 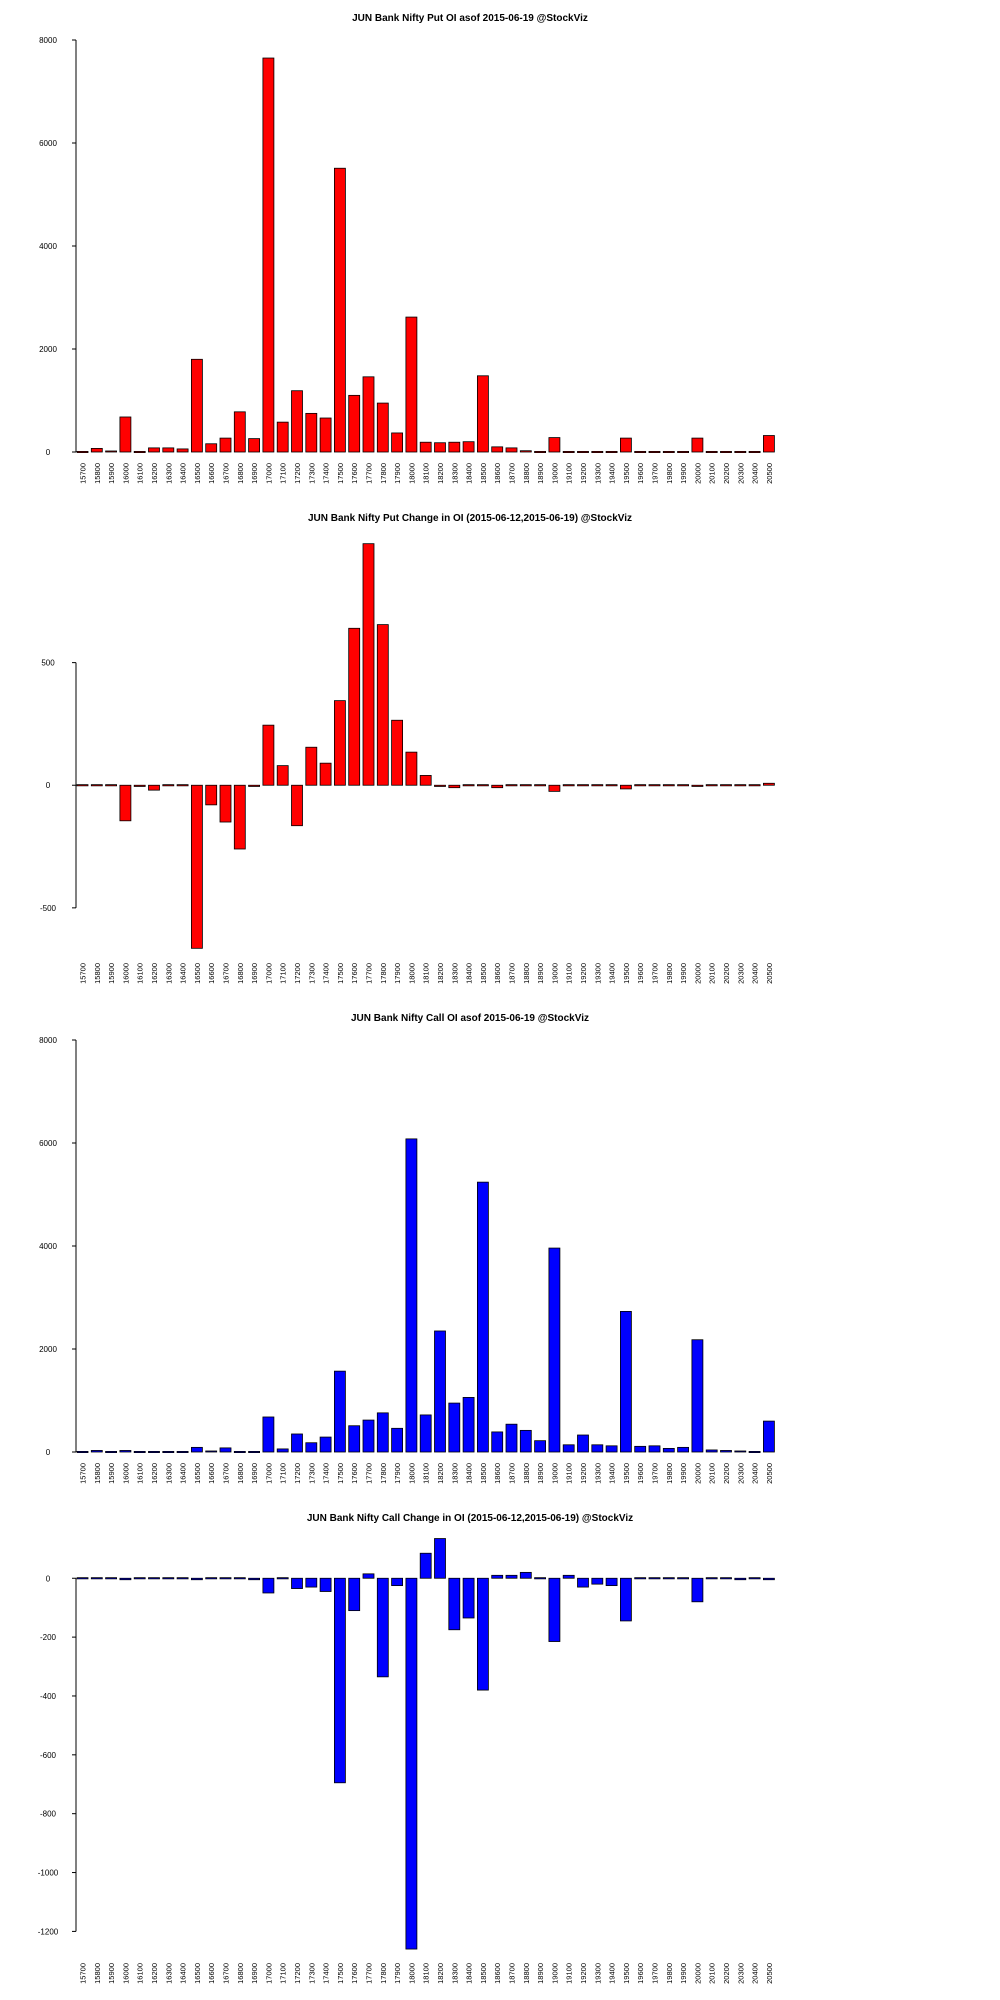 What do you see at coordinates (311, 1473) in the screenshot?
I see `x-tick-label: 17300` at bounding box center [311, 1473].